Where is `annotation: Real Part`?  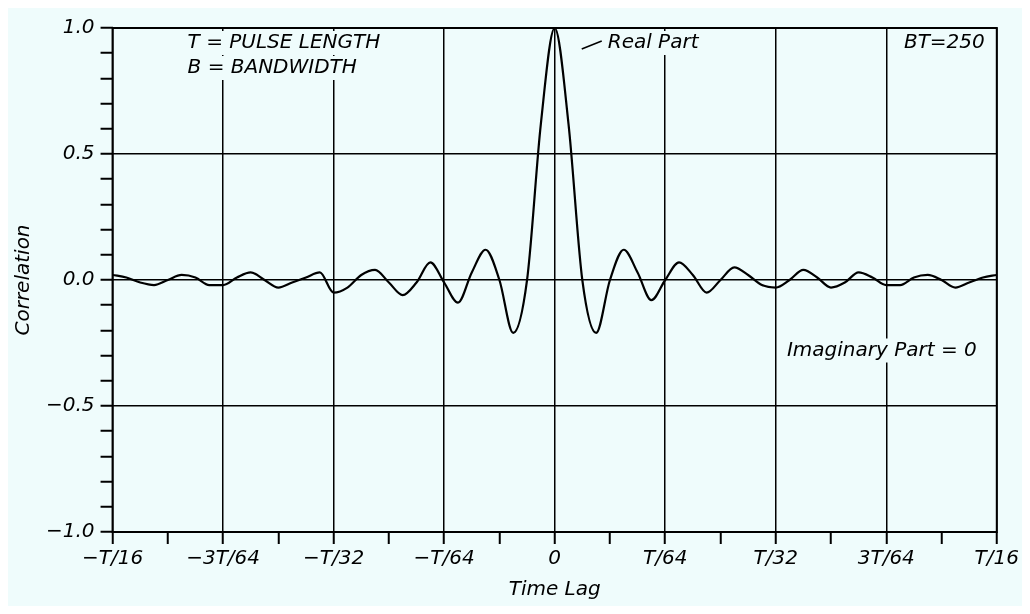
annotation: Real Part is located at coordinates (653, 41).